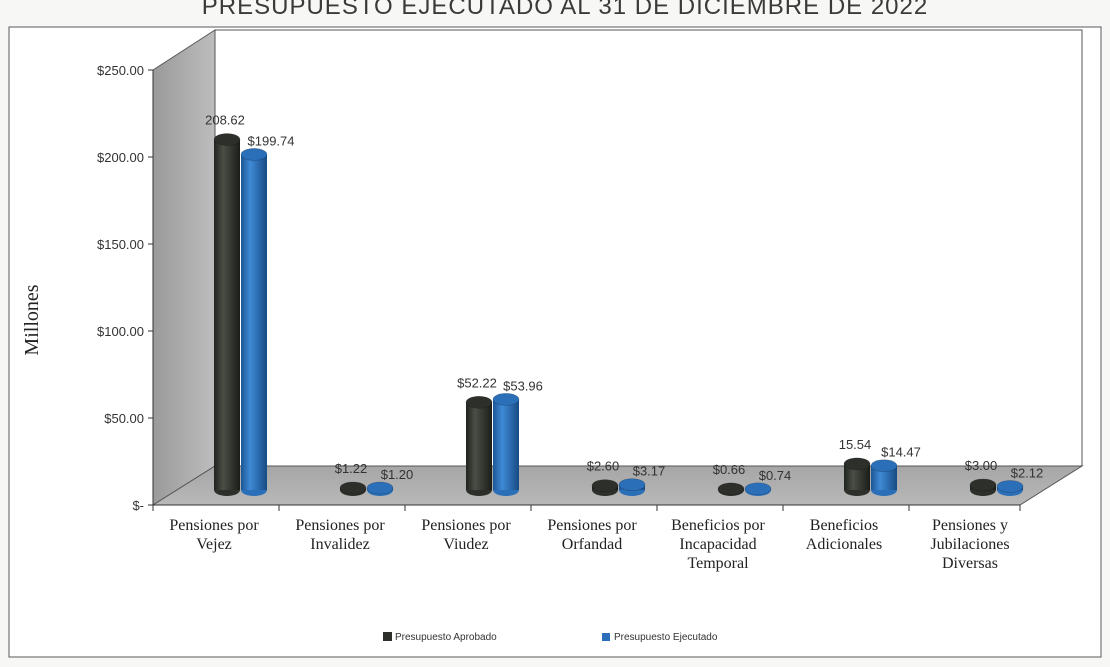 The image size is (1110, 667). What do you see at coordinates (120, 244) in the screenshot?
I see `y-tick-label: $150.00` at bounding box center [120, 244].